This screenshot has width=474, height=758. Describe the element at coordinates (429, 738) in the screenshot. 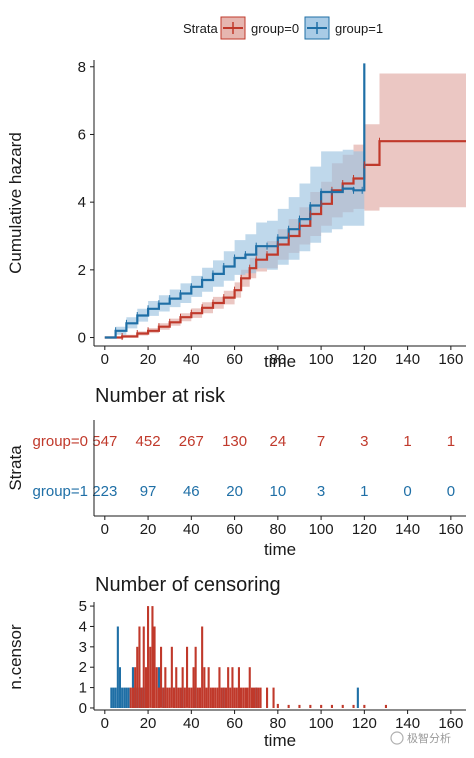

I see `watermark-text: 极智分析` at that location.